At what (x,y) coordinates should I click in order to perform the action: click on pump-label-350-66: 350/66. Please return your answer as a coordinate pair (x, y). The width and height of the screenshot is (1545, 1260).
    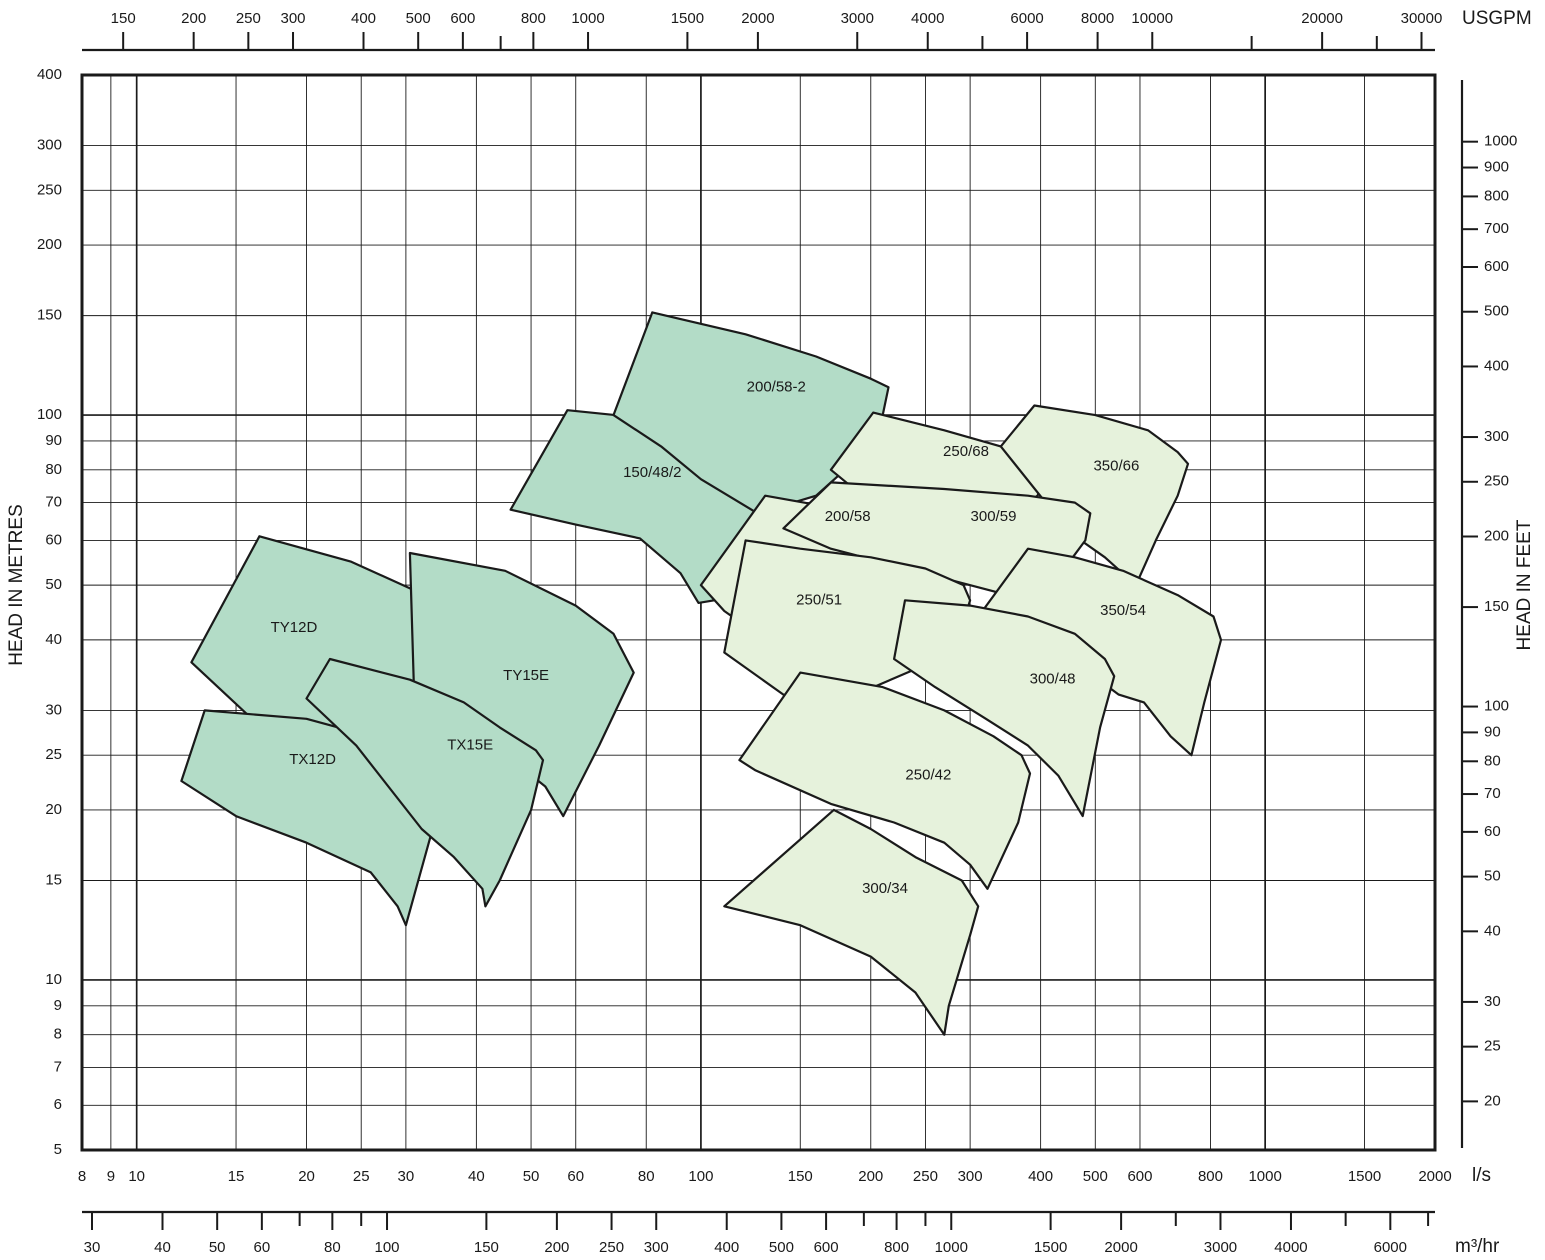
    Looking at the image, I should click on (1116, 466).